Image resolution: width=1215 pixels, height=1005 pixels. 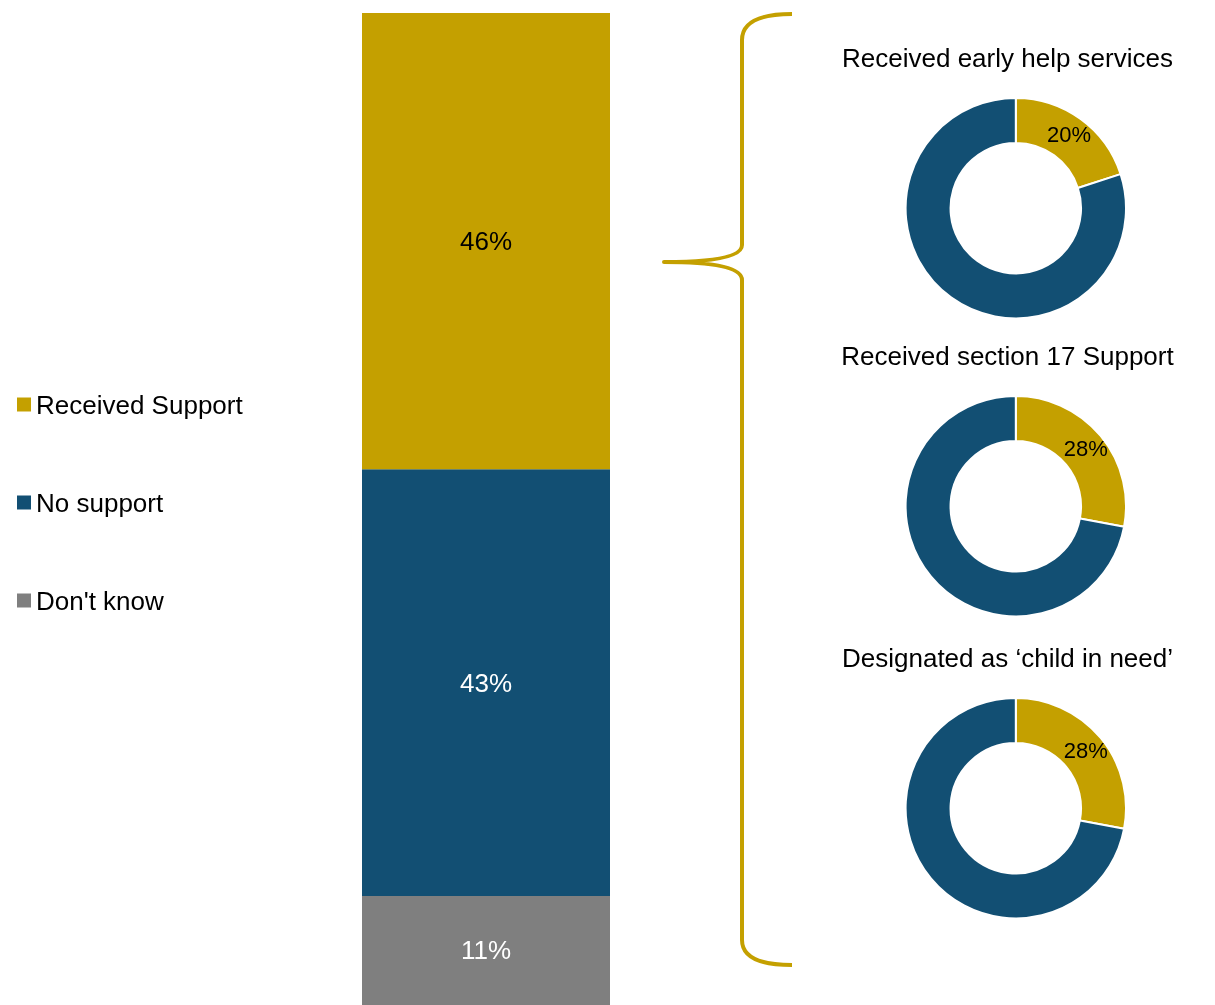 What do you see at coordinates (486, 241) in the screenshot?
I see `data-label: 46%` at bounding box center [486, 241].